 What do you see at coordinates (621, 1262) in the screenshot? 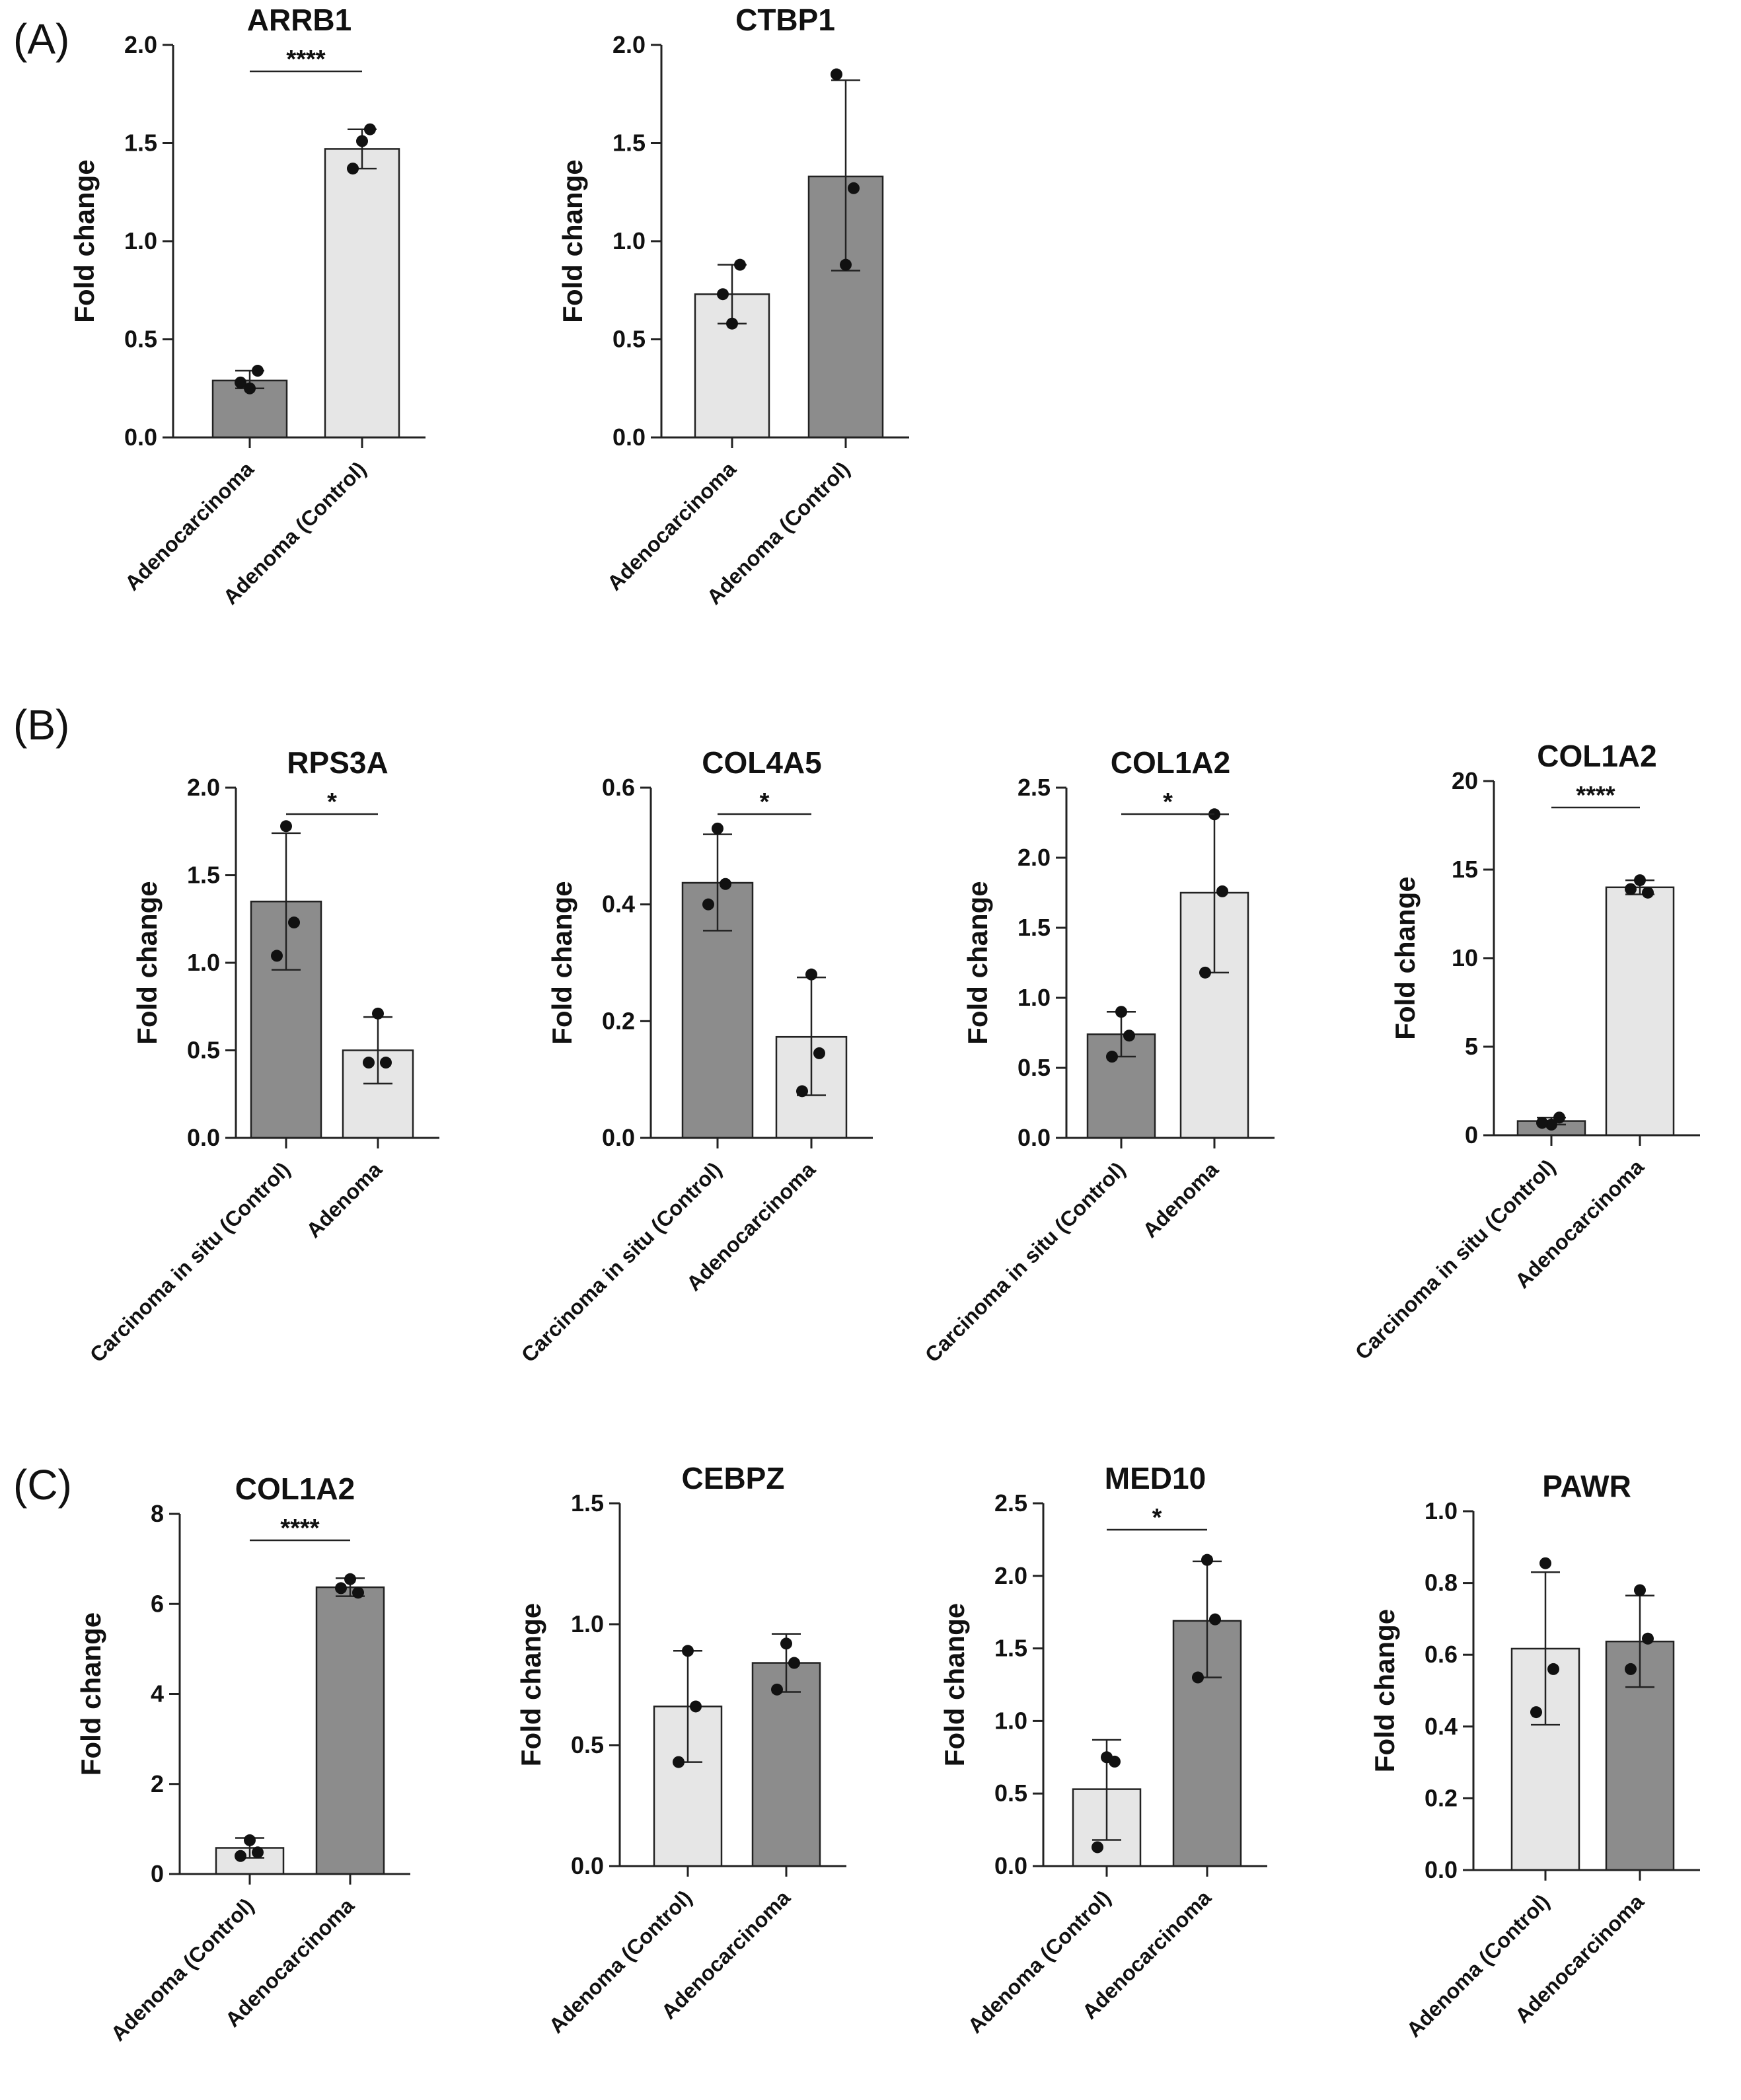
I see `category-label-1: Carcinoma in situ (Control)` at bounding box center [621, 1262].